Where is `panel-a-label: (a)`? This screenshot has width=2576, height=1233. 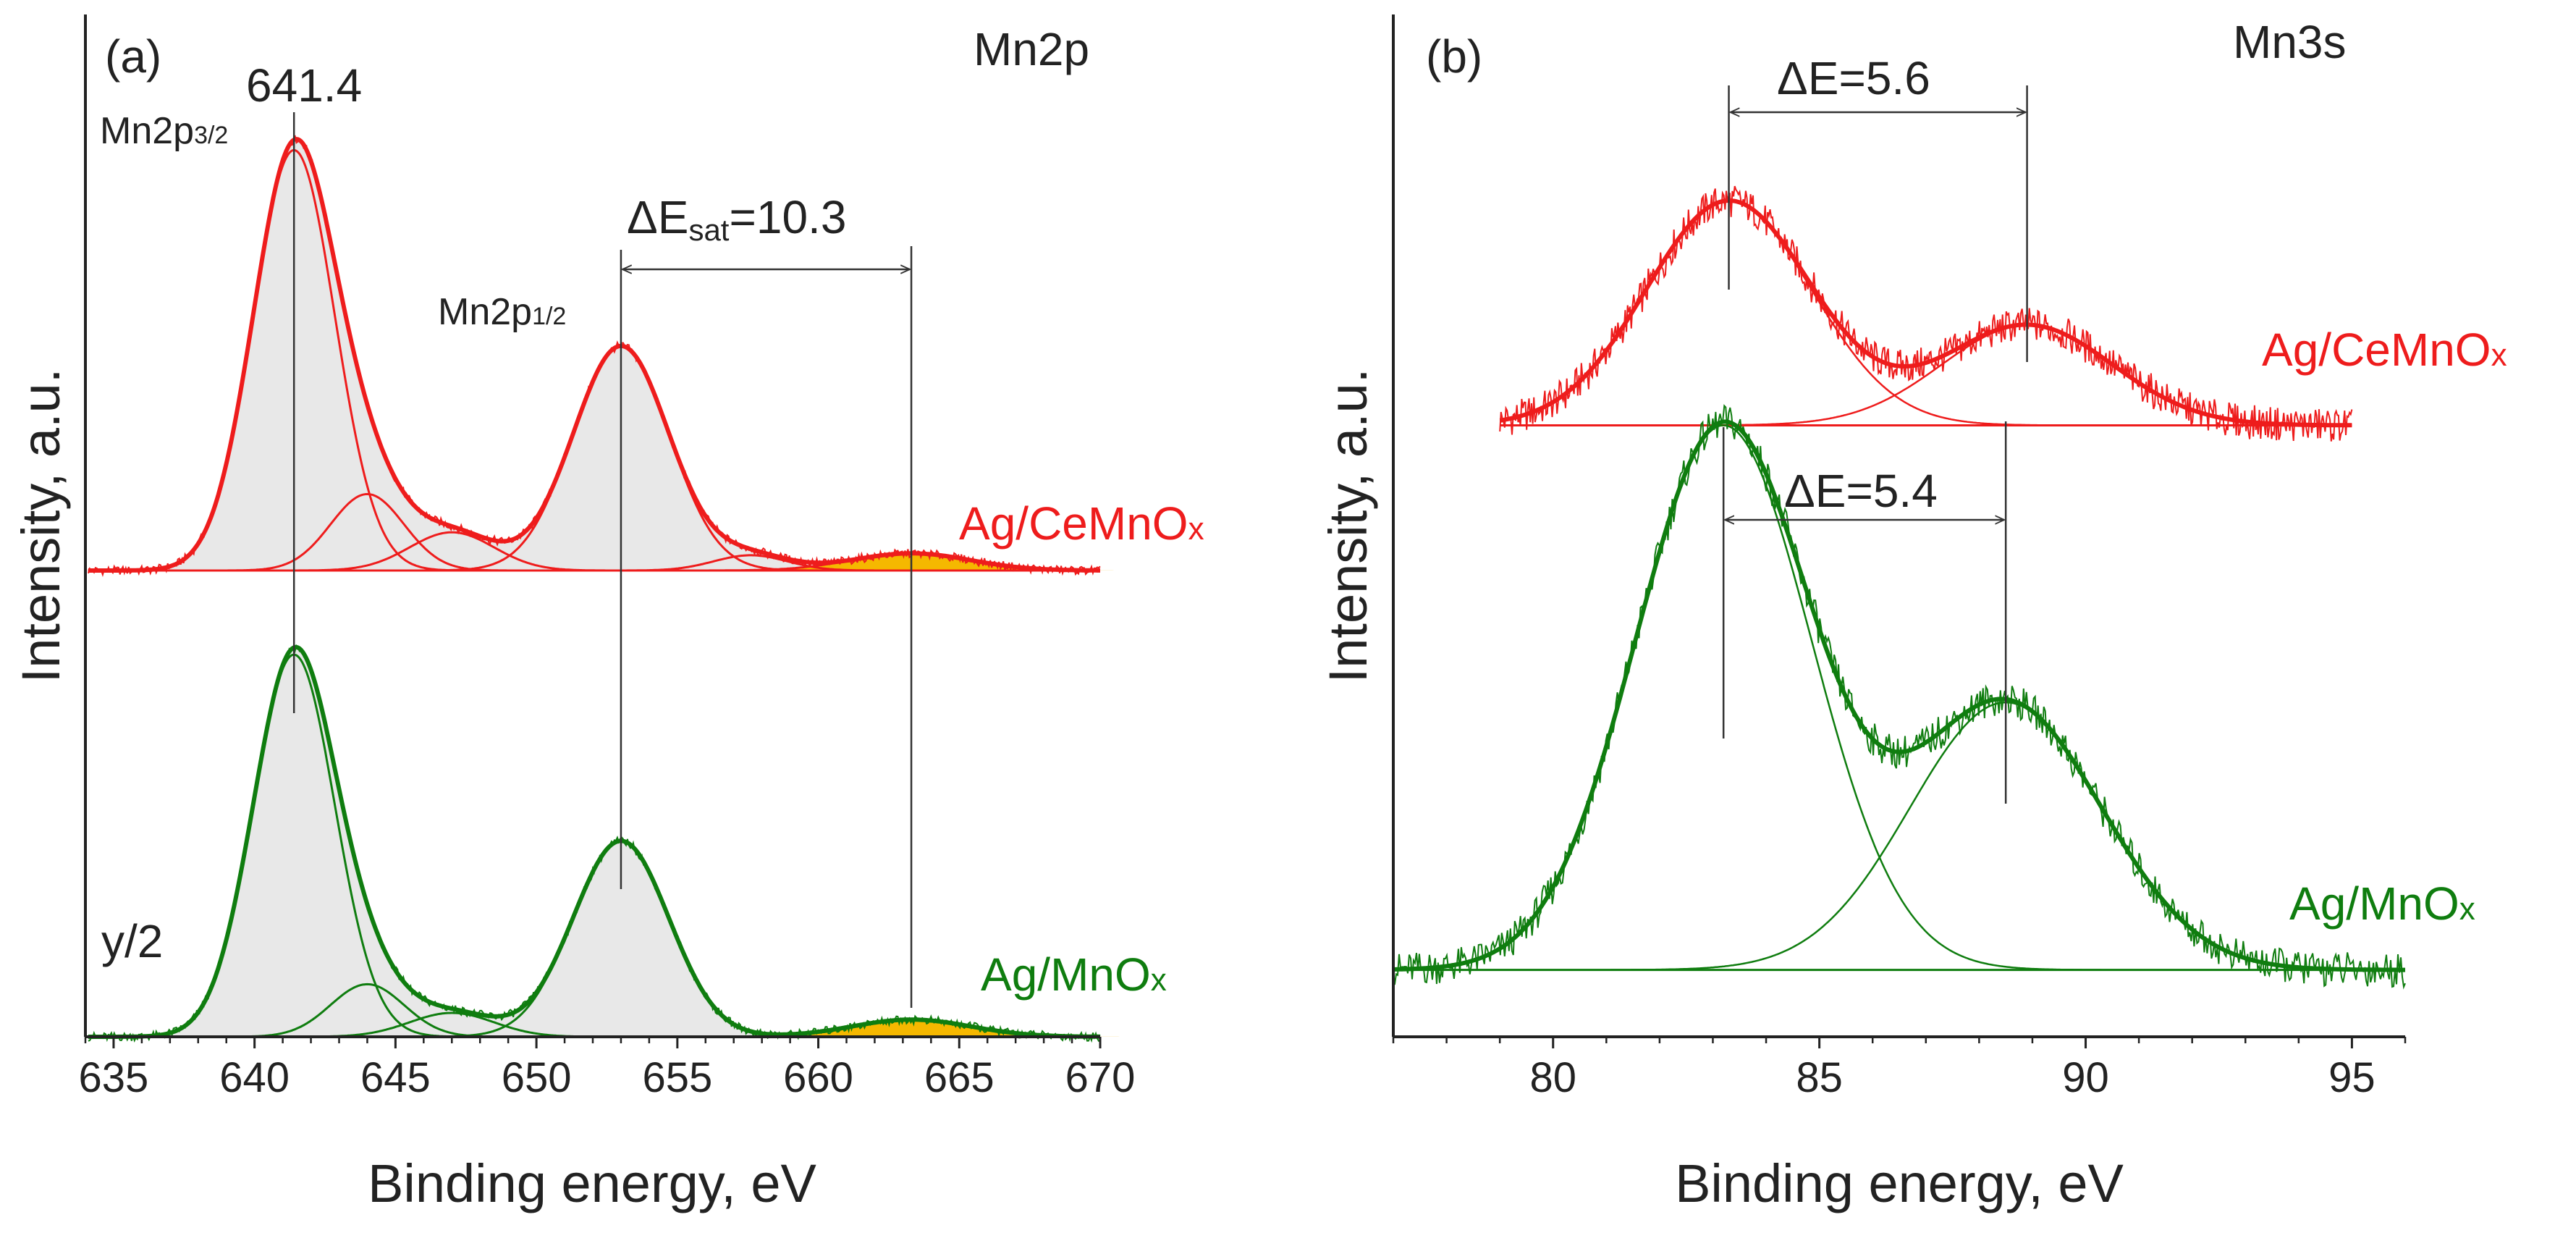 panel-a-label: (a) is located at coordinates (133, 56).